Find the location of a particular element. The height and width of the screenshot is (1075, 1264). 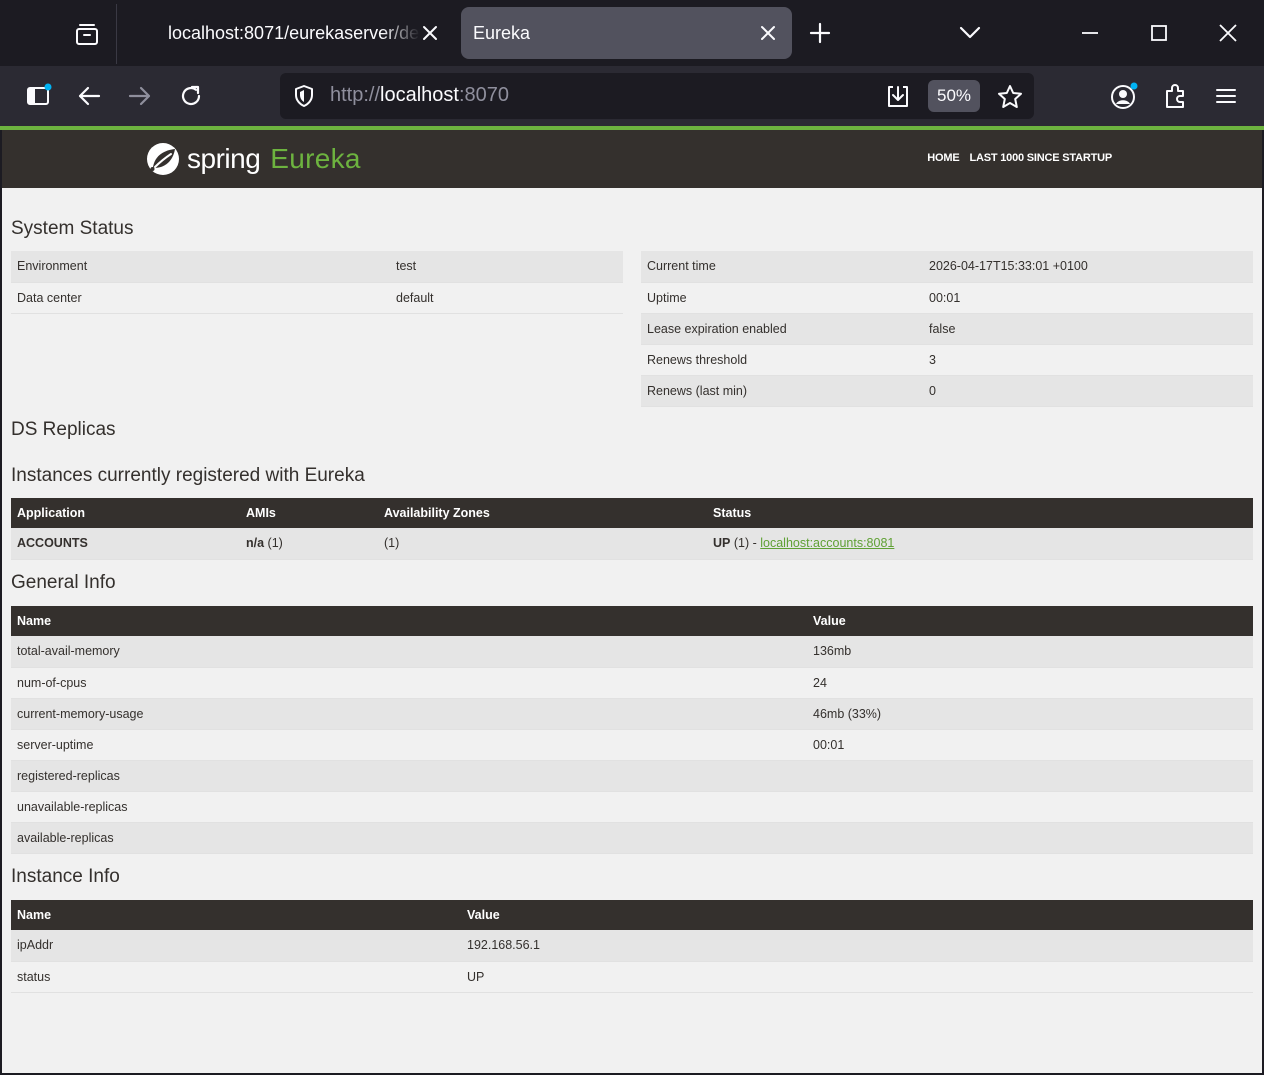

nav-home-link: HOME is located at coordinates (943, 158).